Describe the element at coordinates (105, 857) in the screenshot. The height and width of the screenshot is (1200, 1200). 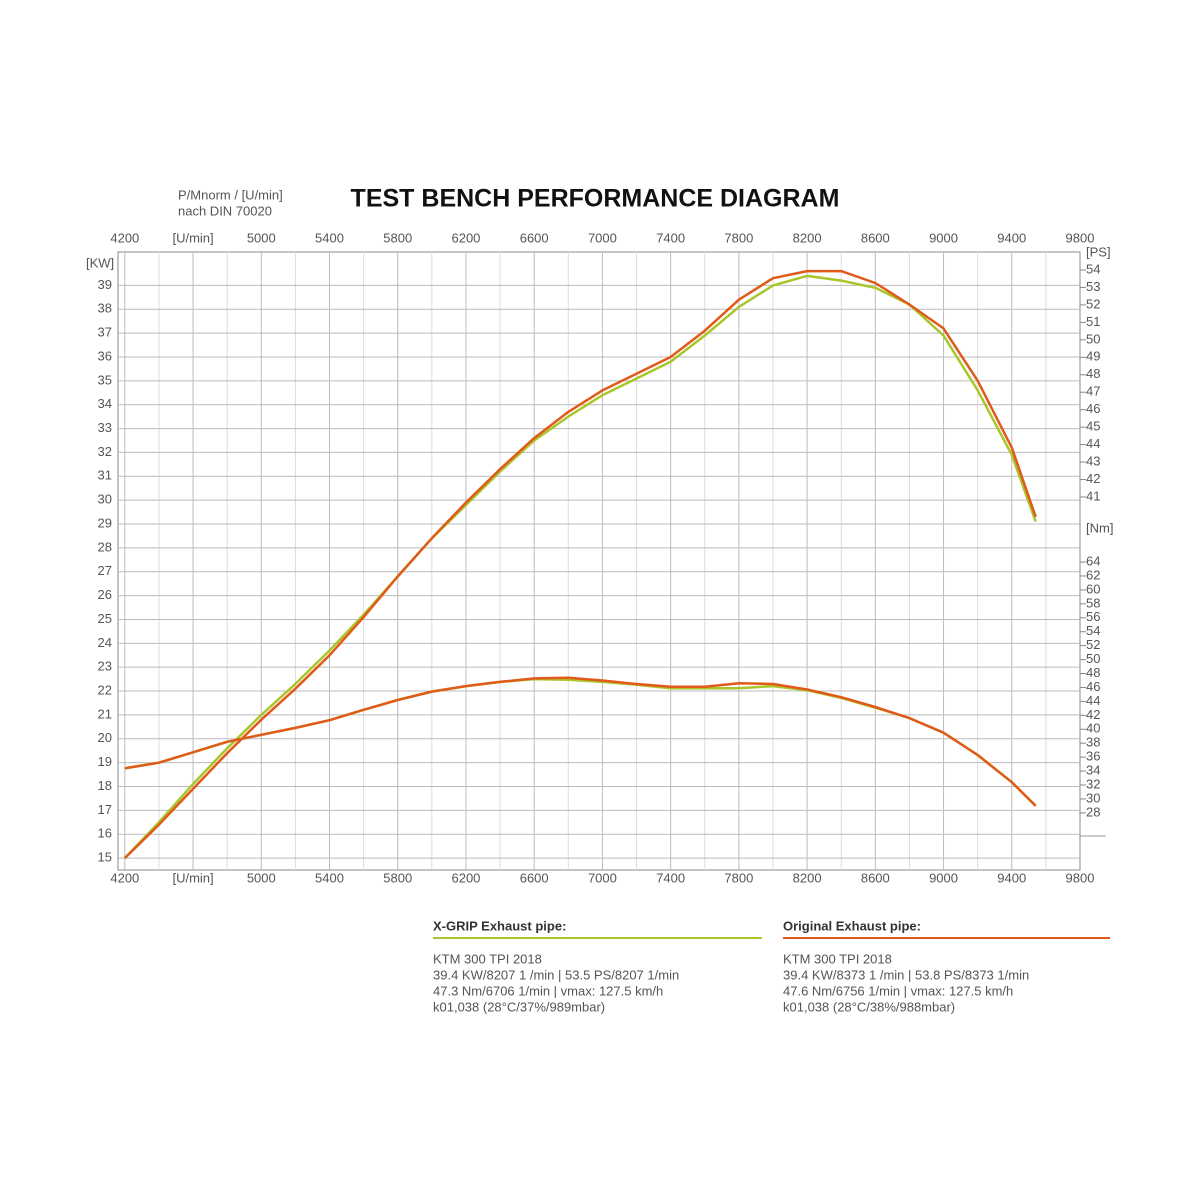
I see `y-tick-label: 15` at that location.